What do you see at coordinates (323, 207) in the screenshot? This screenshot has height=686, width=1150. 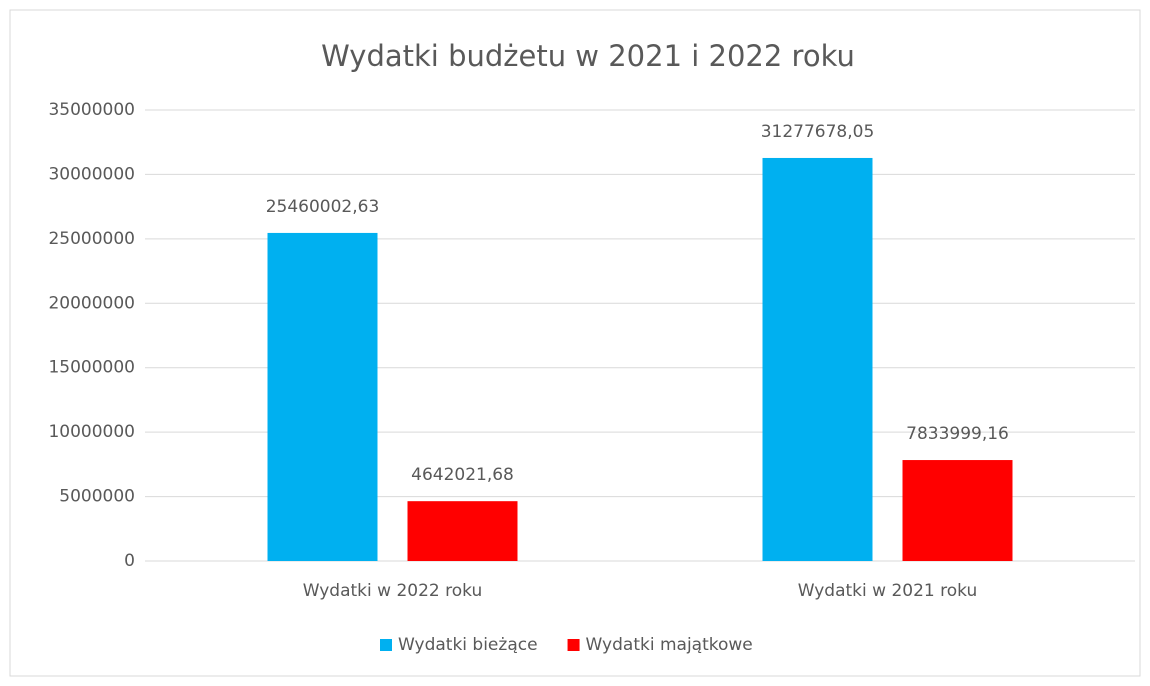 I see `data-label: 25460002,63` at bounding box center [323, 207].